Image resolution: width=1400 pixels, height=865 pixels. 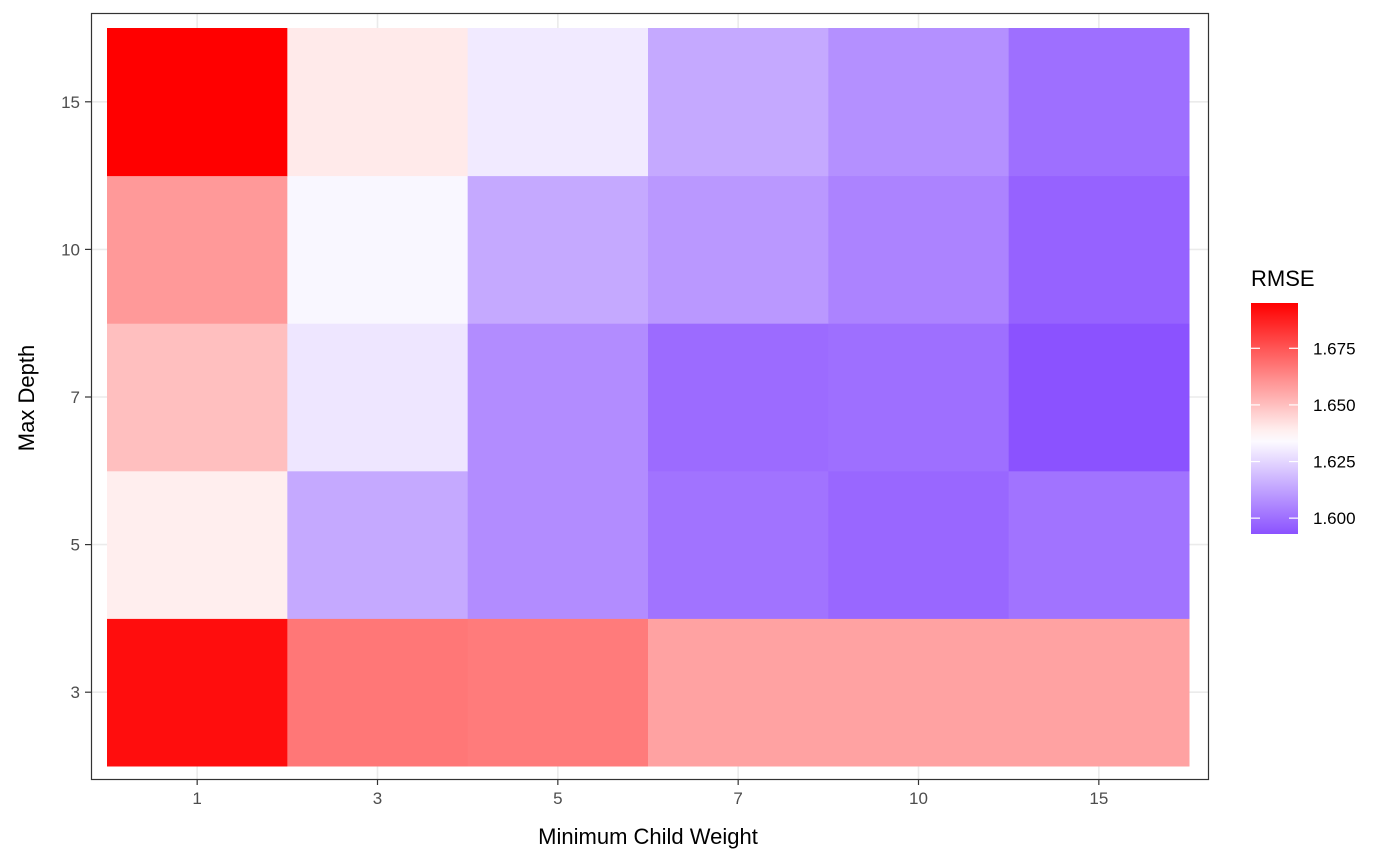 I want to click on x-tick-label: 1, so click(x=196, y=798).